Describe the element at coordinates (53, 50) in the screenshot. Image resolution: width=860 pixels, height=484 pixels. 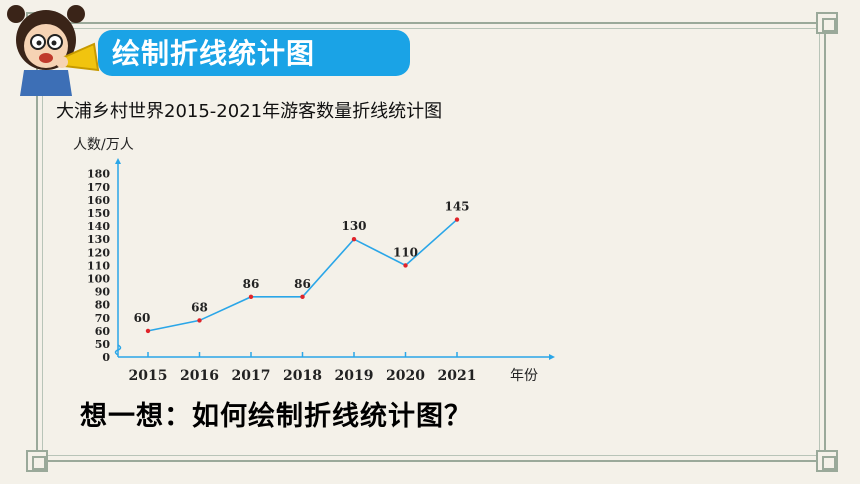
I see `teacher-megaphone-icon` at that location.